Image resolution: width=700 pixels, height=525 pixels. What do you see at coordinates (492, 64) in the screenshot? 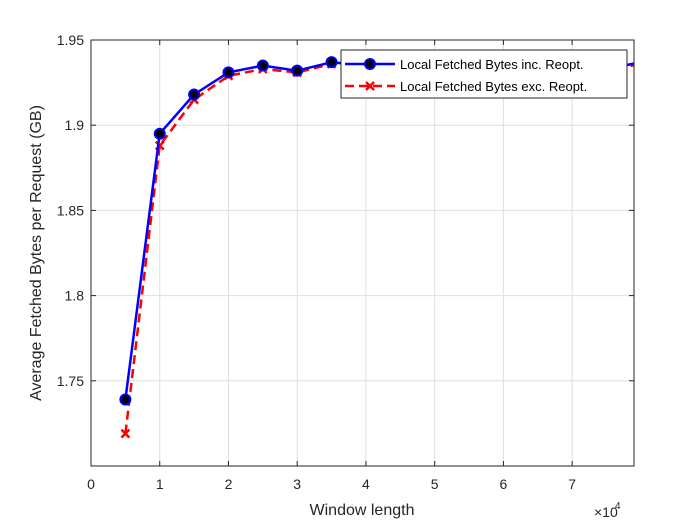
I see `legend-label-series-1: Local Fetched Bytes inc. Reopt.` at bounding box center [492, 64].